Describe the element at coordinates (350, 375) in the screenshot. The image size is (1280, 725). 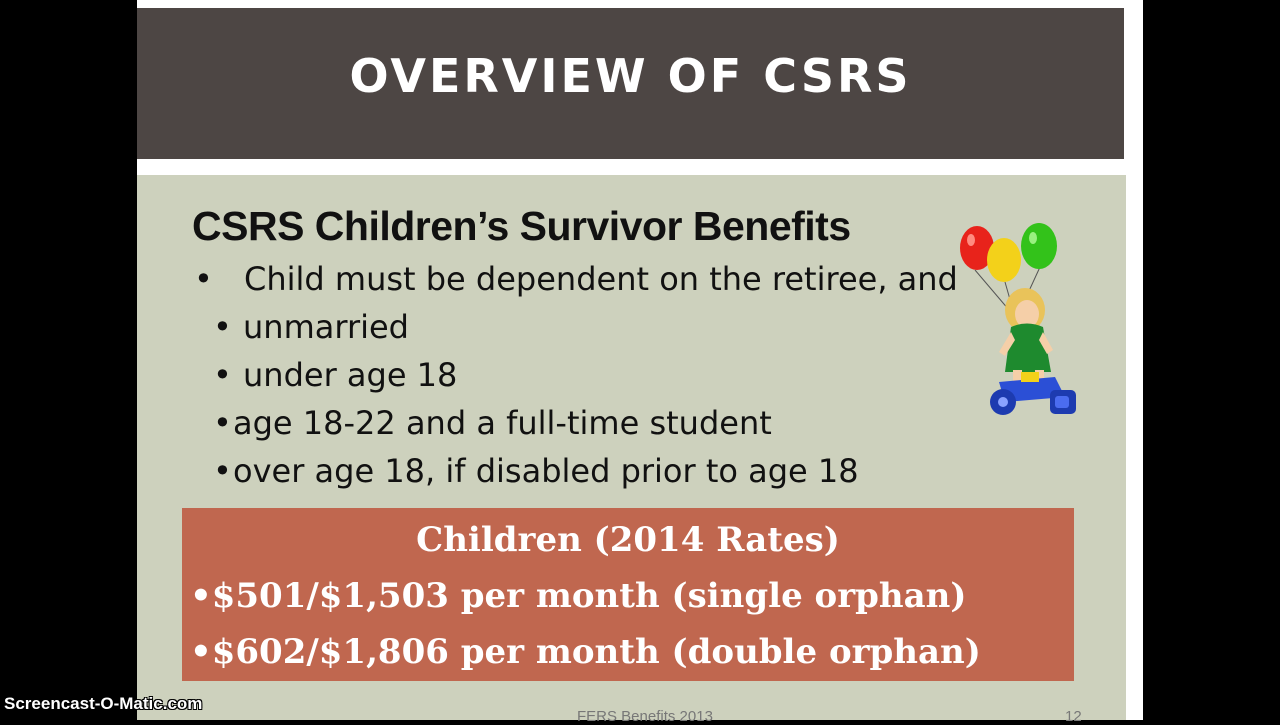
I see `bullet-text: under age 18` at that location.